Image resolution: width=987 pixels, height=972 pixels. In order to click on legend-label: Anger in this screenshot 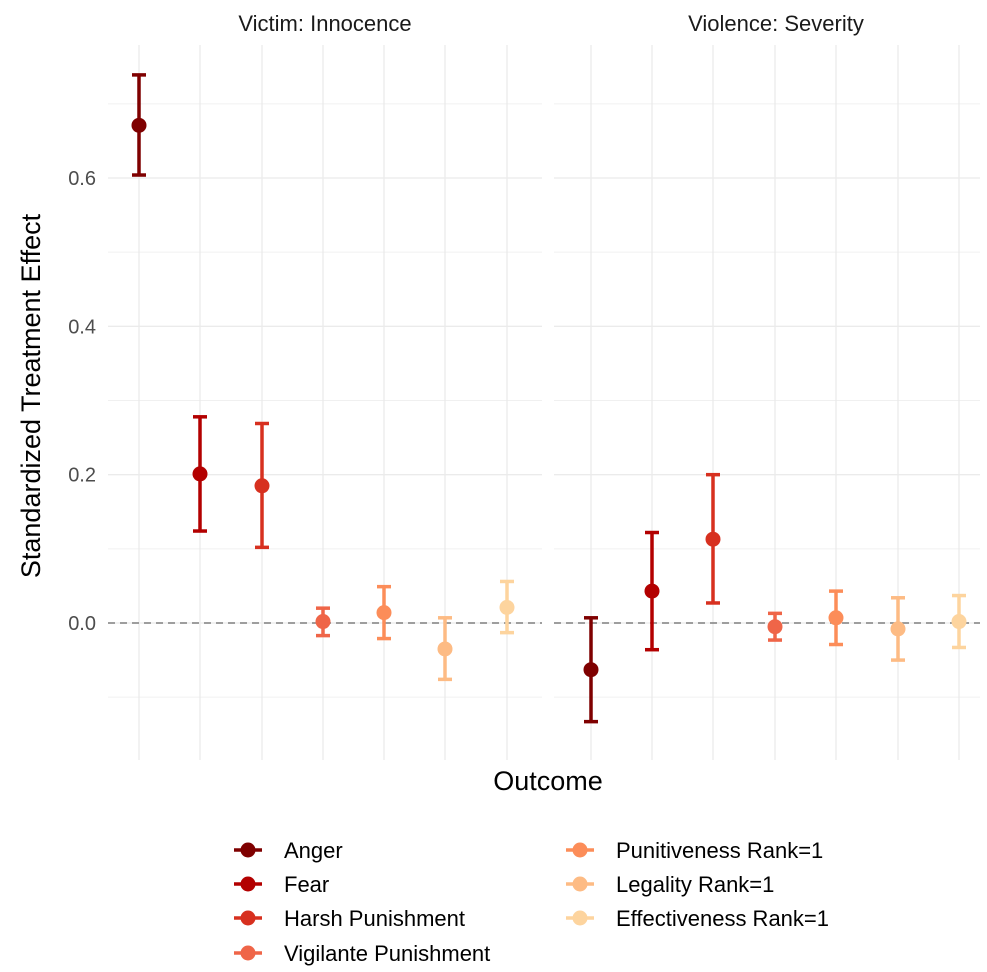, I will do `click(313, 850)`.